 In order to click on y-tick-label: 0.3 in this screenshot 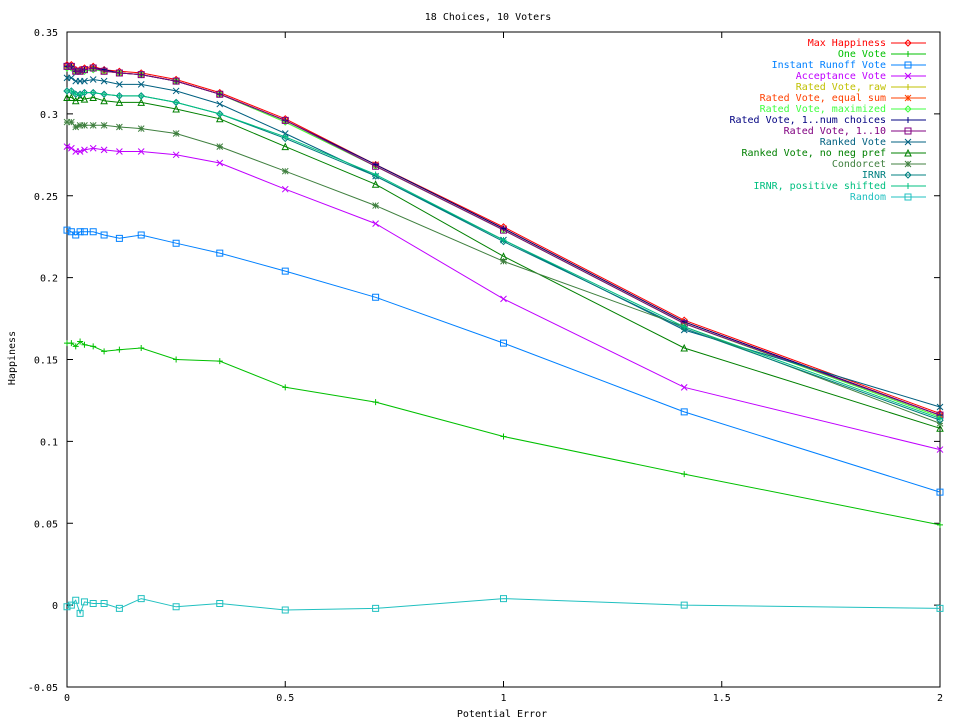, I will do `click(49, 115)`.